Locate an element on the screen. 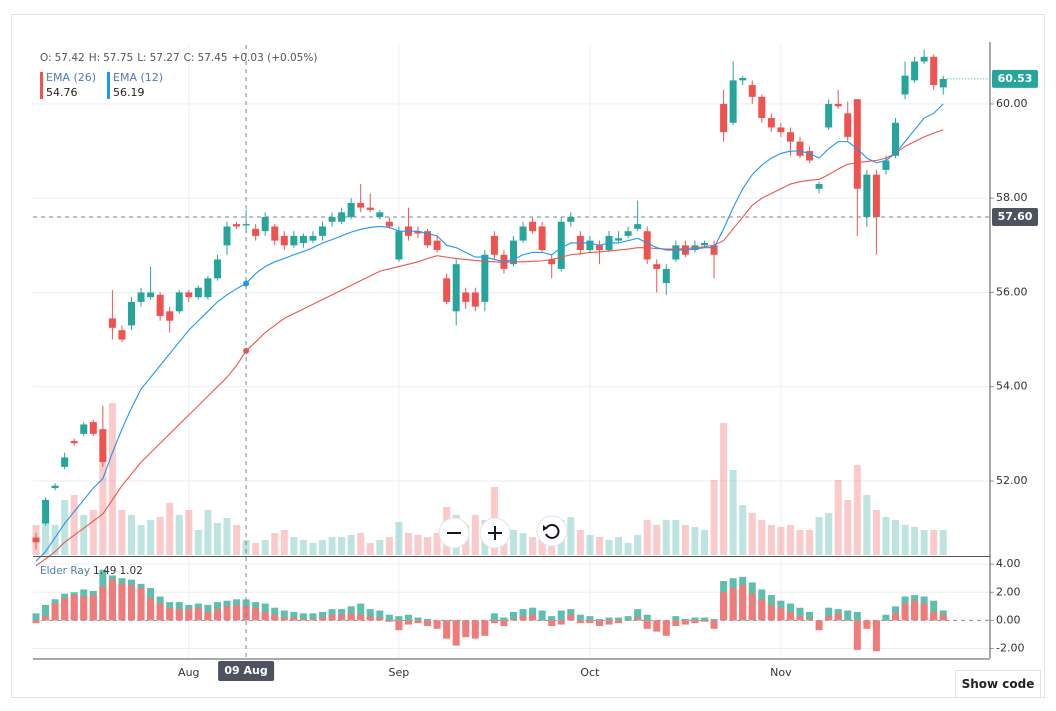  ema-crosshair-dot is located at coordinates (246, 283).